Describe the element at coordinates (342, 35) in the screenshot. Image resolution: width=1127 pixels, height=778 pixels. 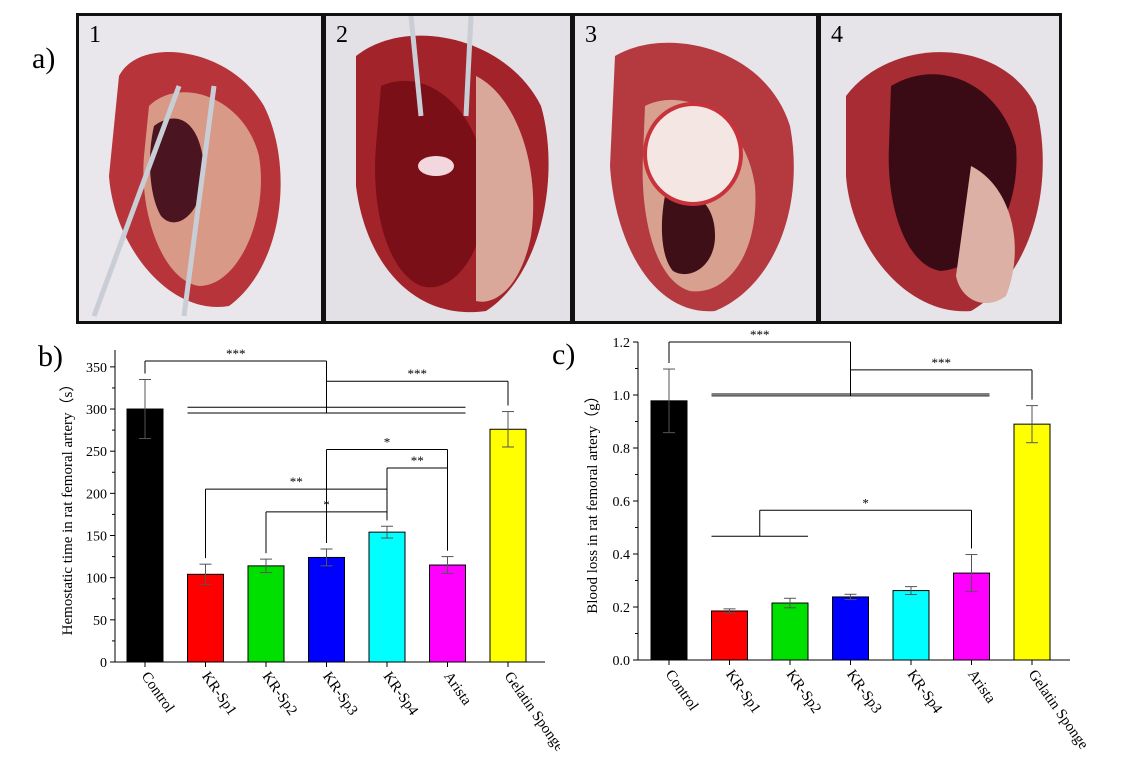
I see `photo-number-2: 2` at that location.